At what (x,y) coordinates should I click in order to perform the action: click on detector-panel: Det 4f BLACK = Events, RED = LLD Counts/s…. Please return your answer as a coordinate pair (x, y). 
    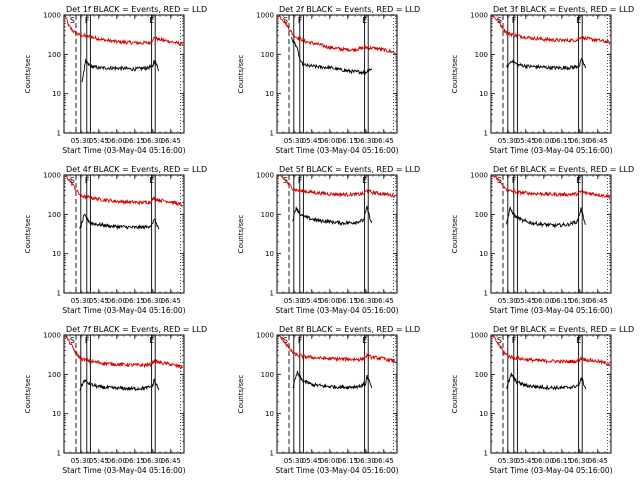
    Looking at the image, I should click on (115, 240).